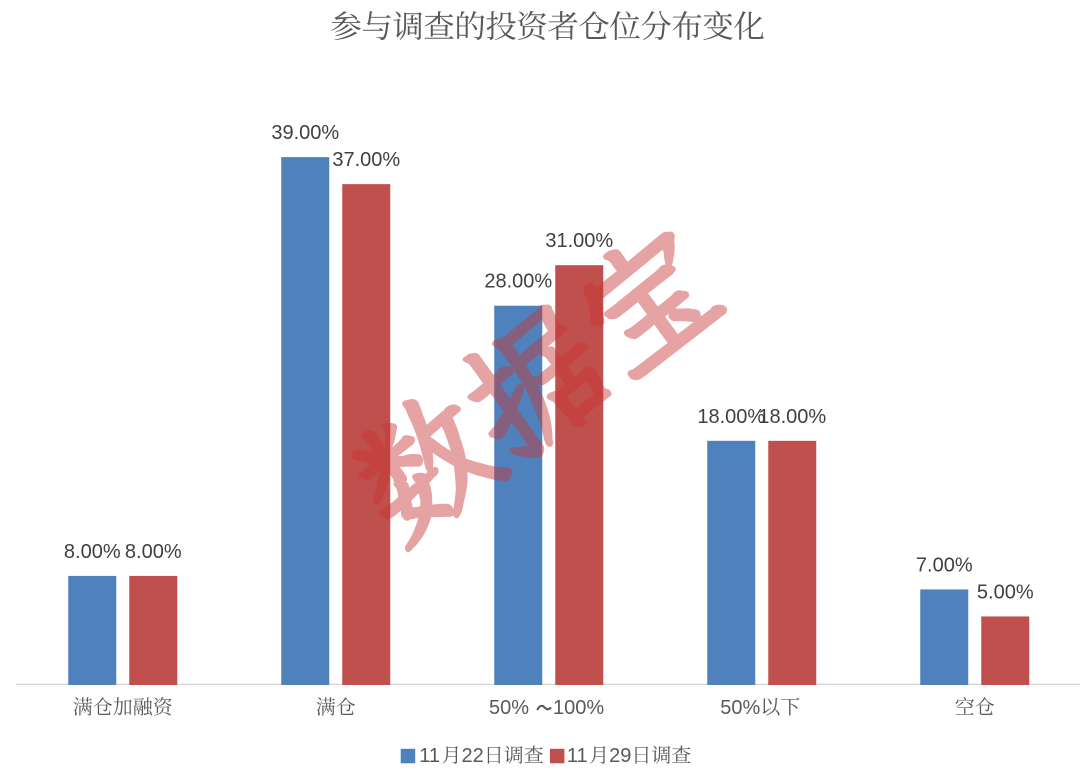 This screenshot has width=1080, height=770. Describe the element at coordinates (1005, 592) in the screenshot. I see `svg-text: 5.00%` at that location.